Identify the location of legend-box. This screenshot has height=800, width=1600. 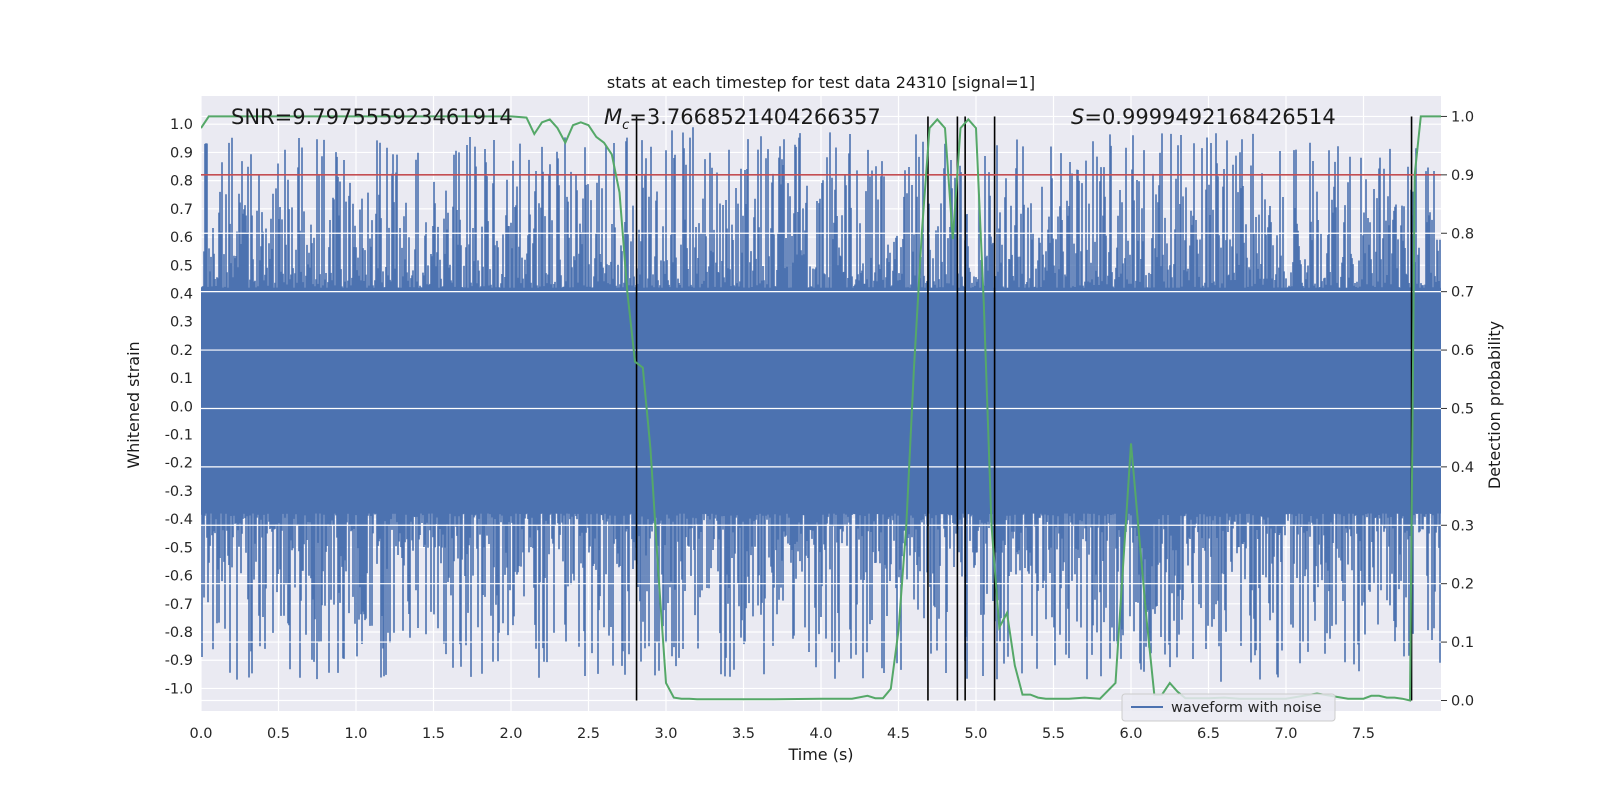
(1228, 707).